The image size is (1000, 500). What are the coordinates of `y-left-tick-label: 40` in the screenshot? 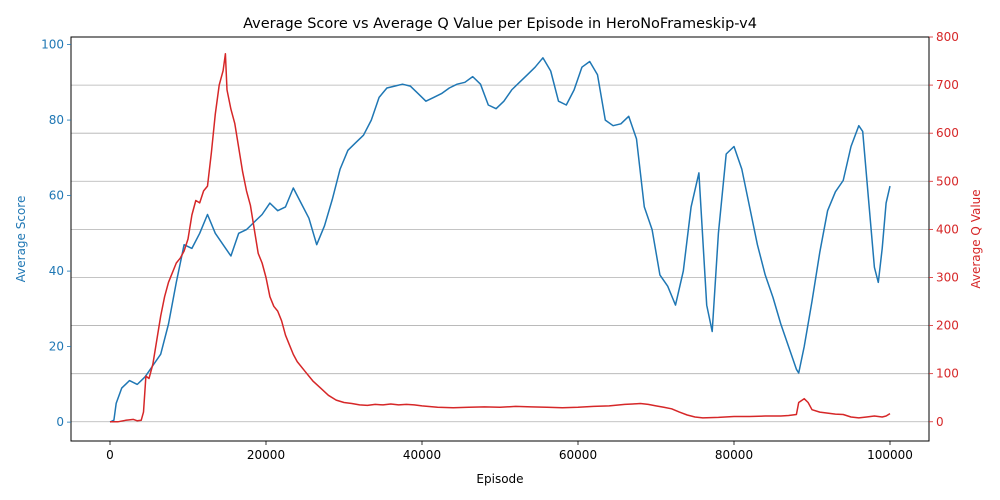 It's located at (56, 271).